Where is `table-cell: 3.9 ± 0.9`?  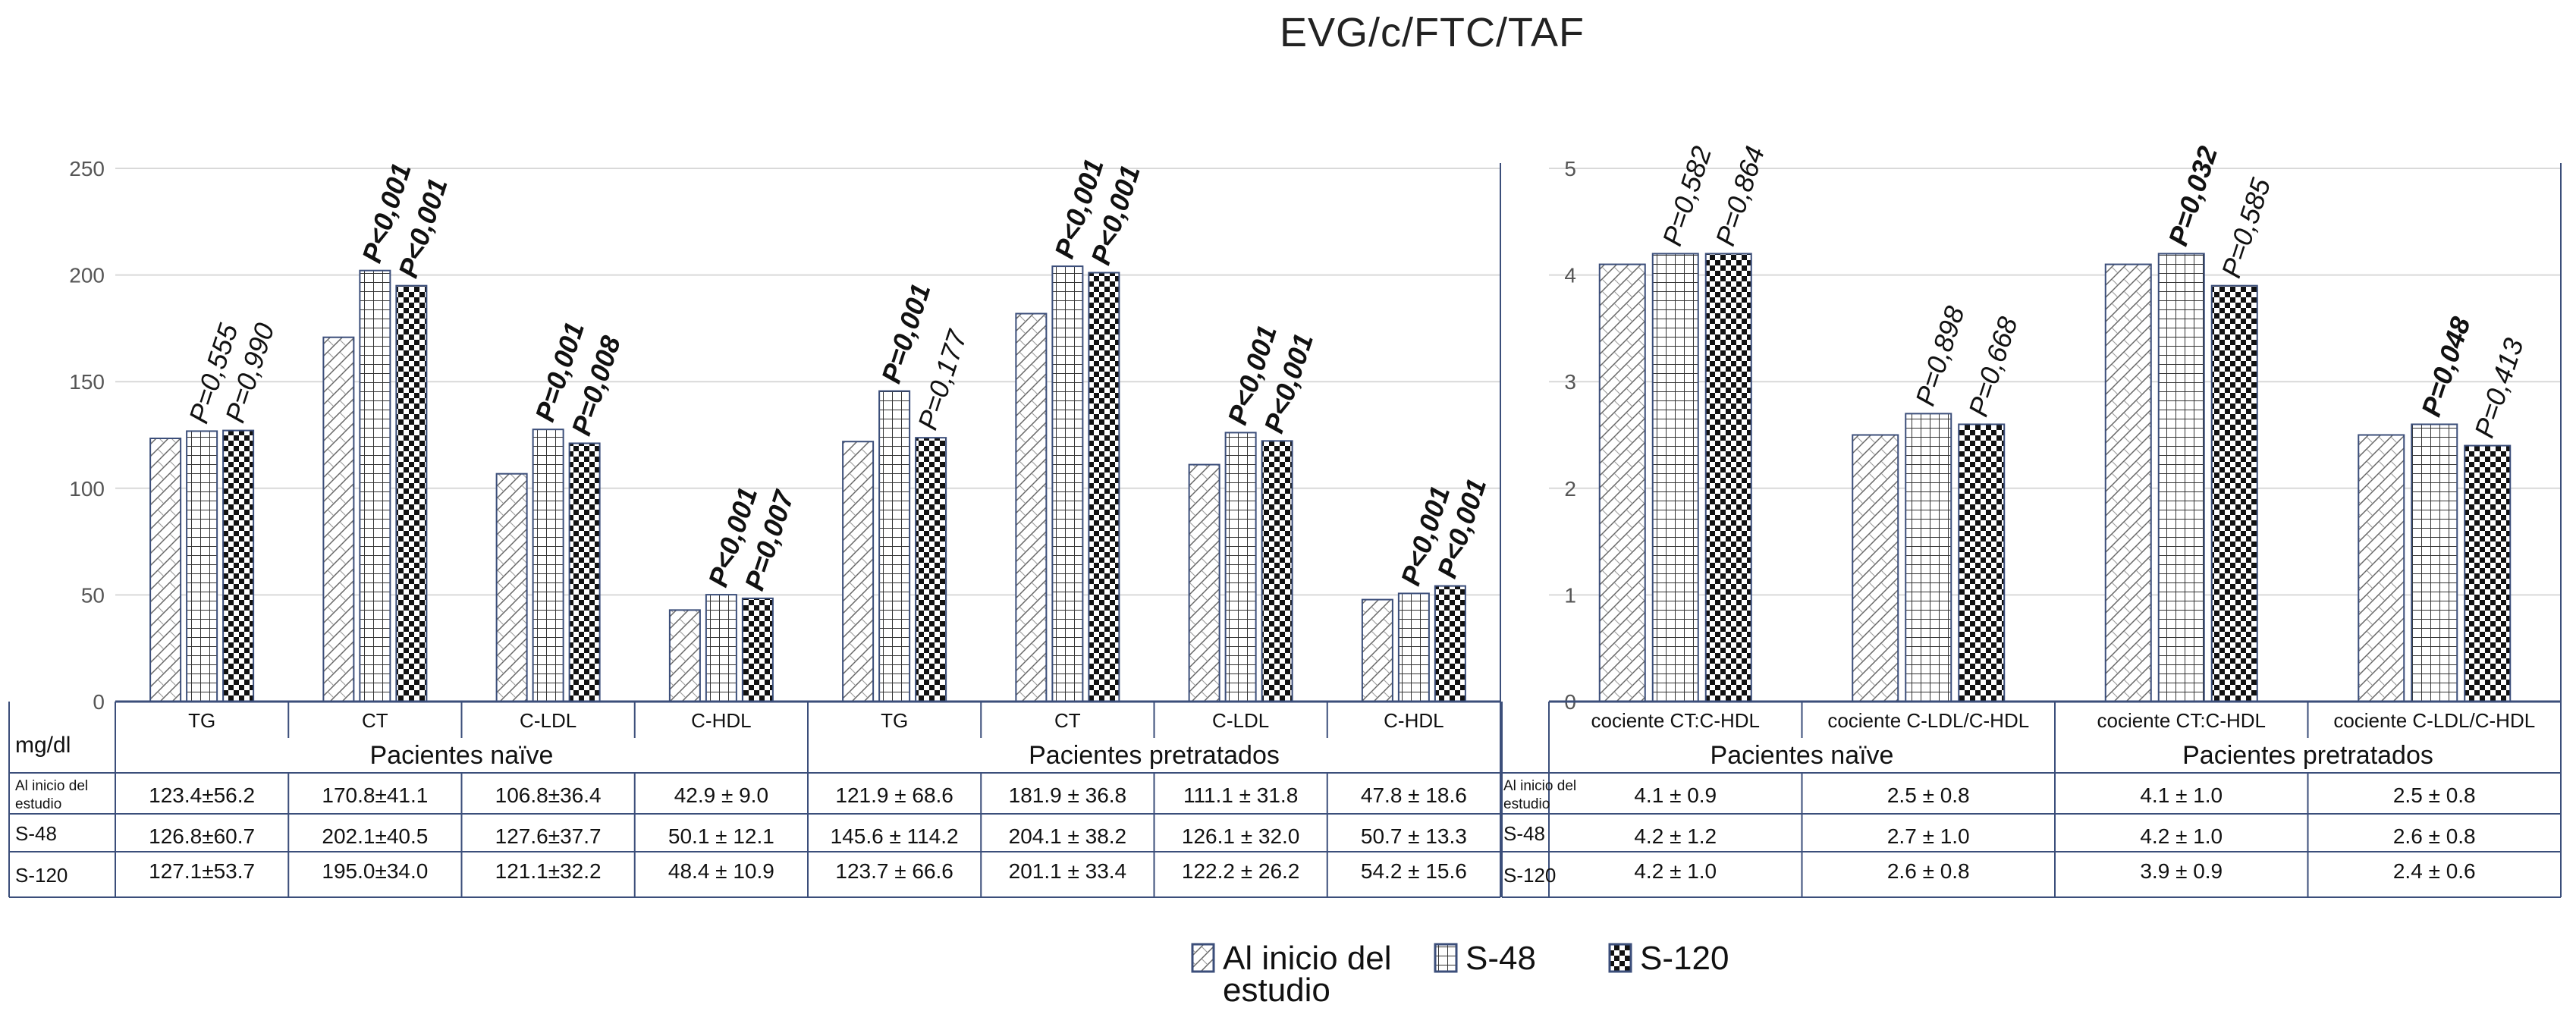
table-cell: 3.9 ± 0.9 is located at coordinates (2181, 871).